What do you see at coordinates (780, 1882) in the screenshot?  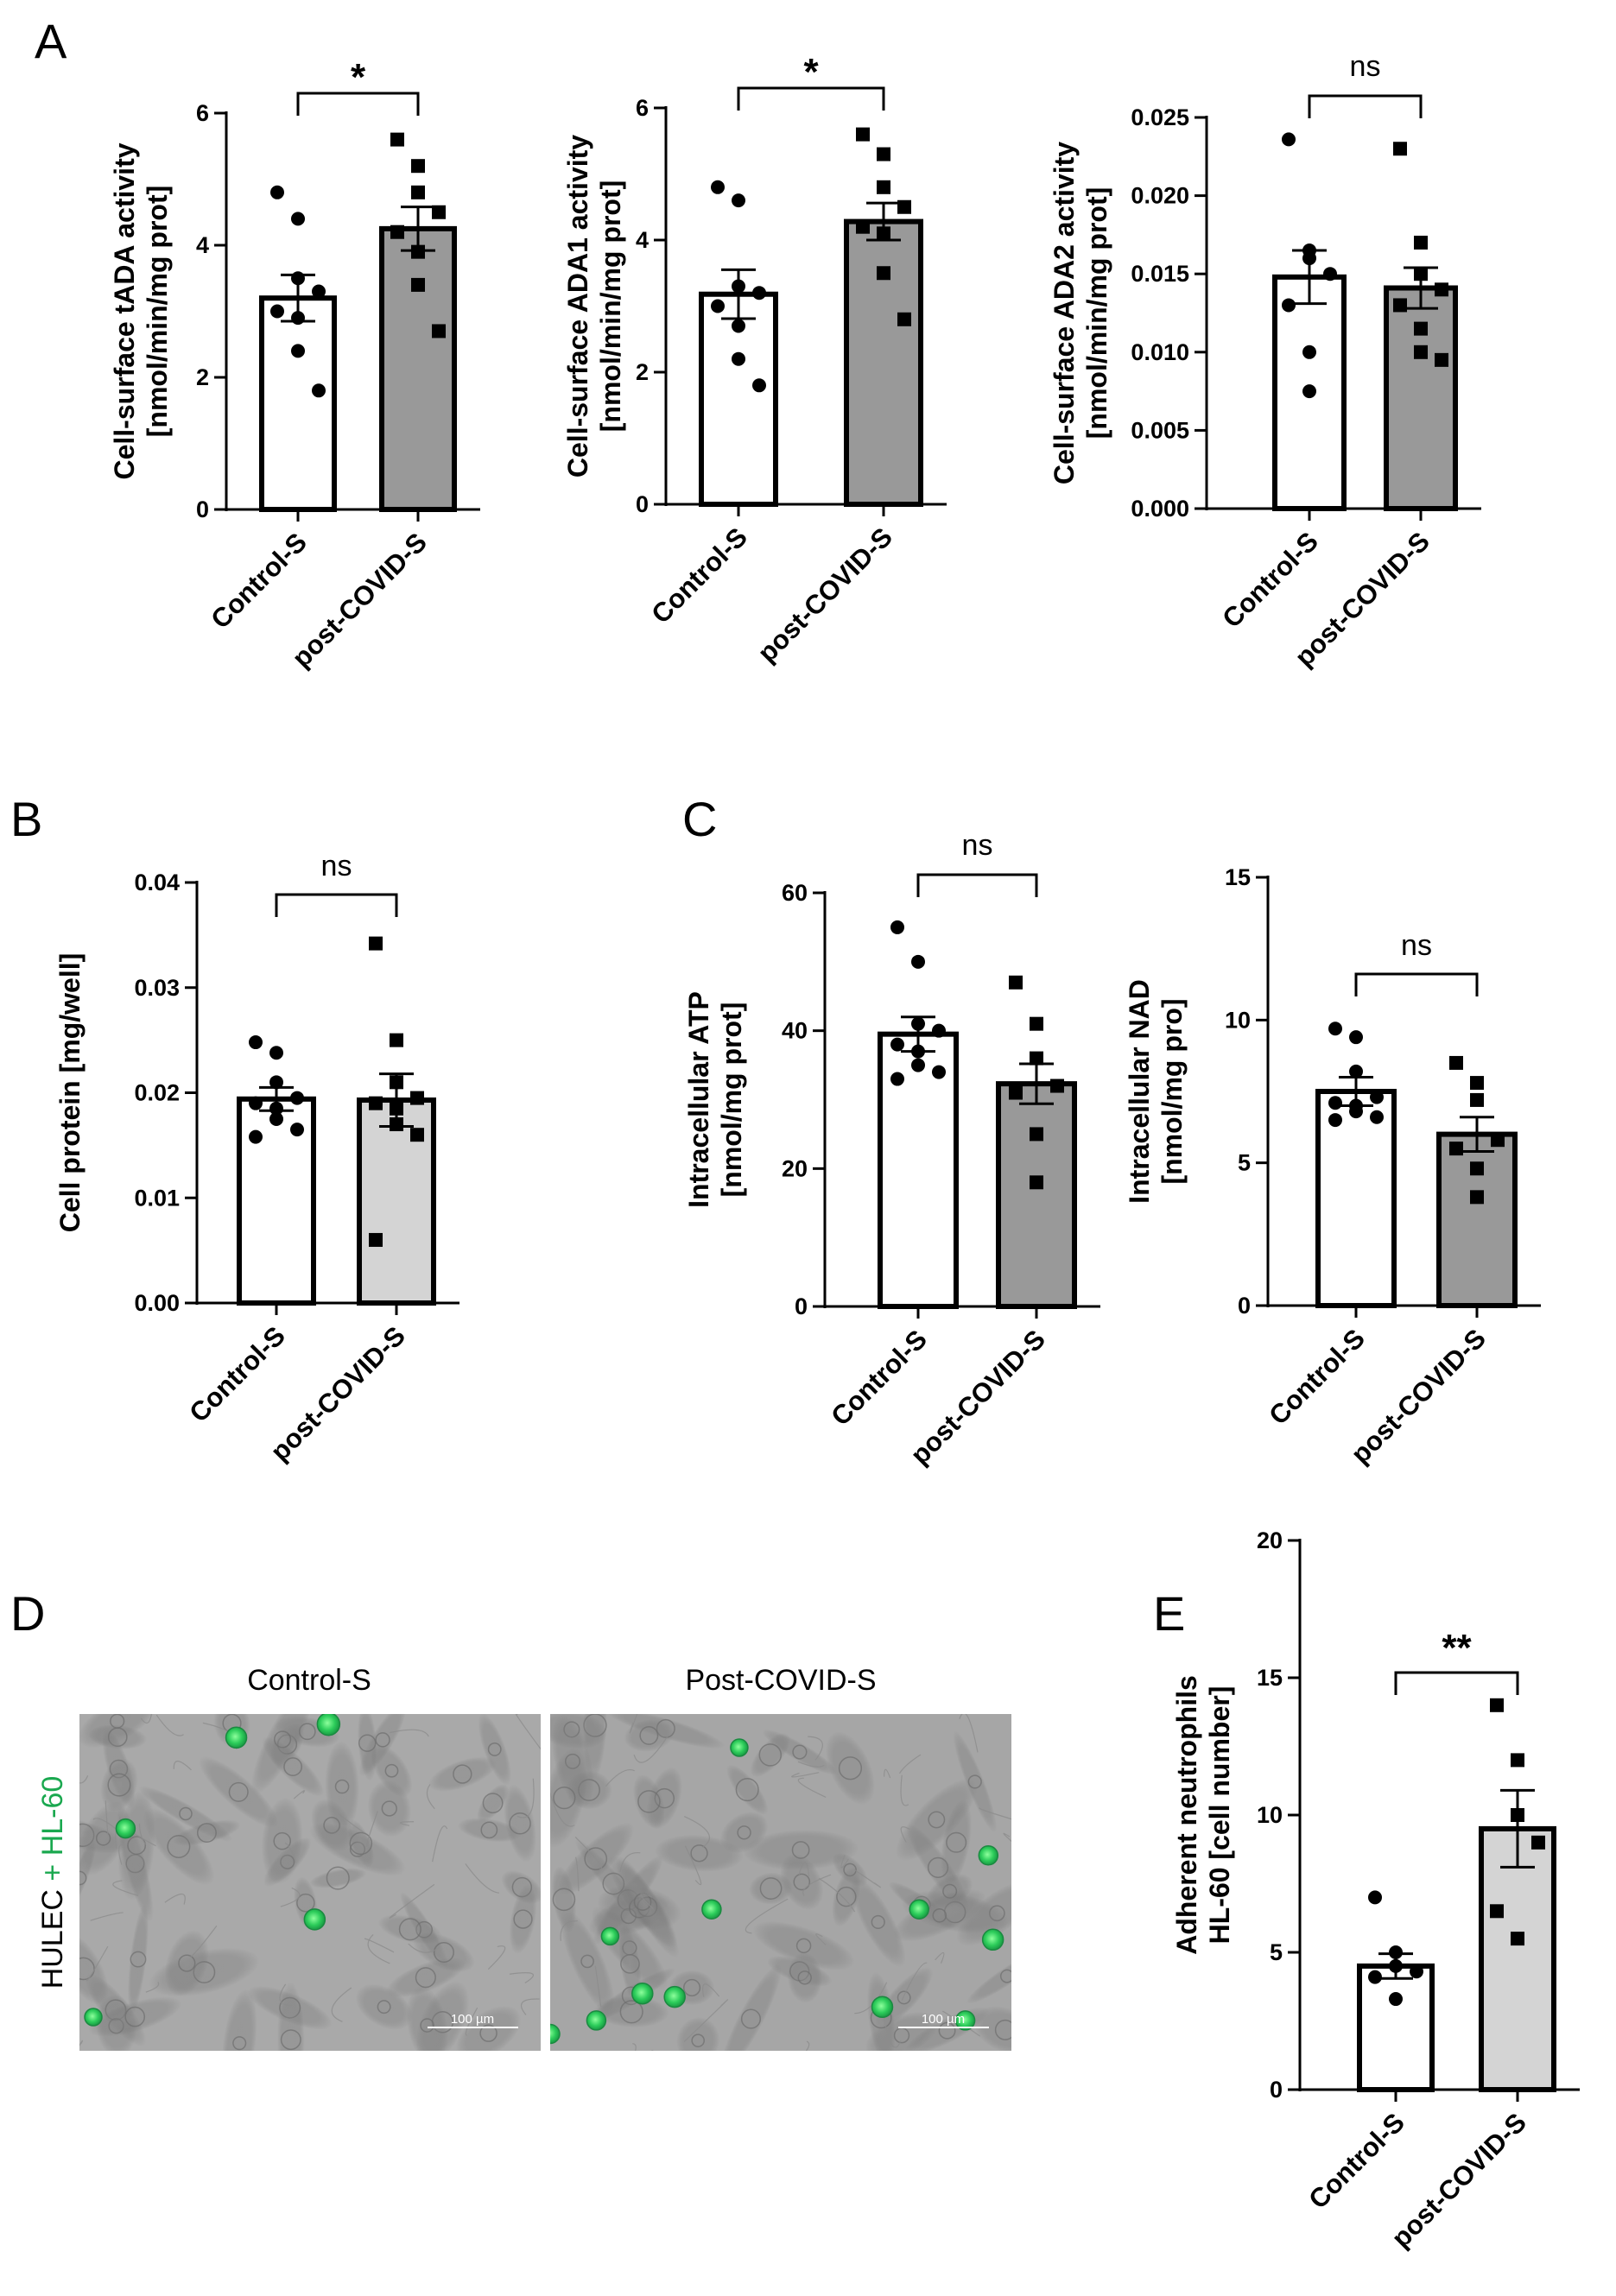 I see `micrograph-post-covid-cells` at bounding box center [780, 1882].